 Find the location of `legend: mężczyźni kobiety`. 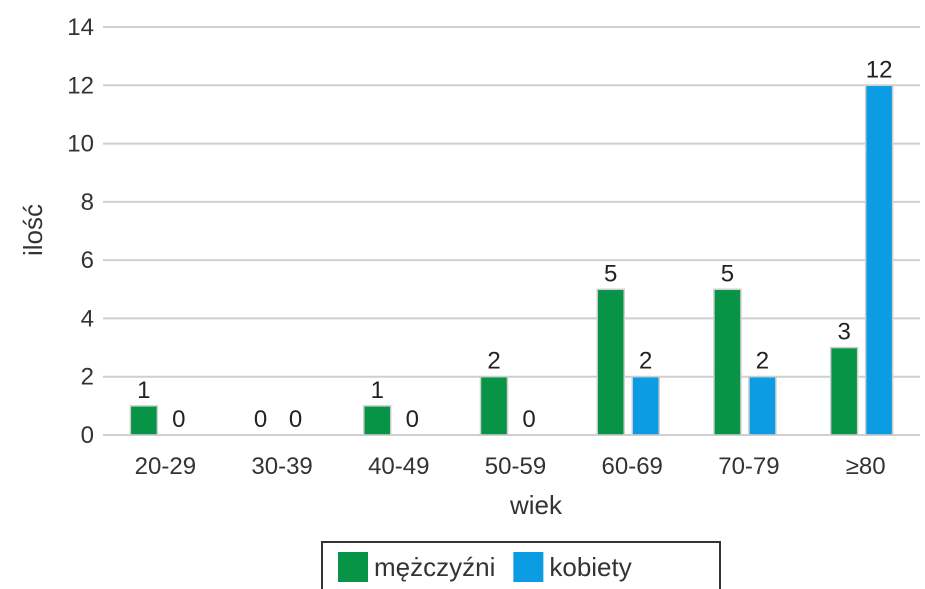

legend: mężczyźni kobiety is located at coordinates (521, 565).